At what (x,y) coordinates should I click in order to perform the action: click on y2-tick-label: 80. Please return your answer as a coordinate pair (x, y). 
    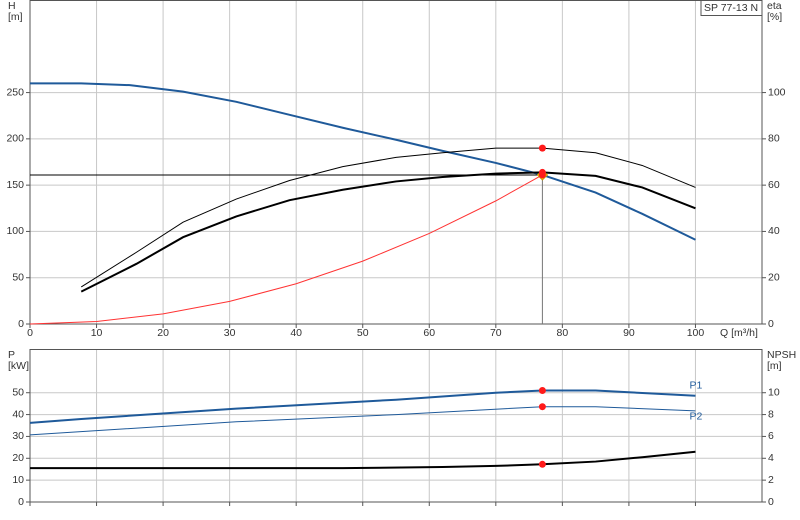
    Looking at the image, I should click on (774, 139).